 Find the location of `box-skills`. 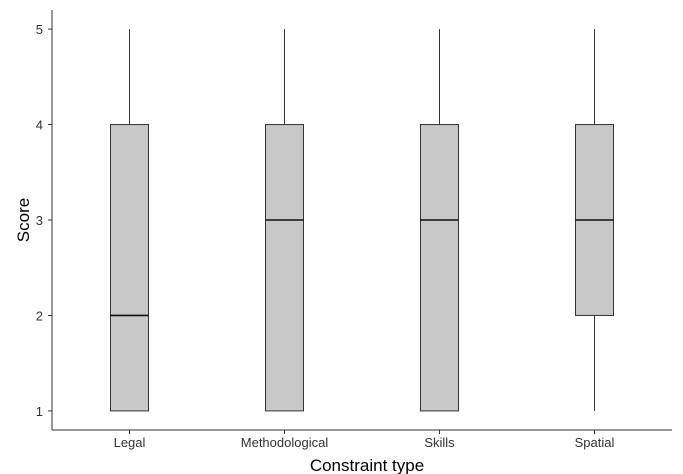

box-skills is located at coordinates (439, 220).